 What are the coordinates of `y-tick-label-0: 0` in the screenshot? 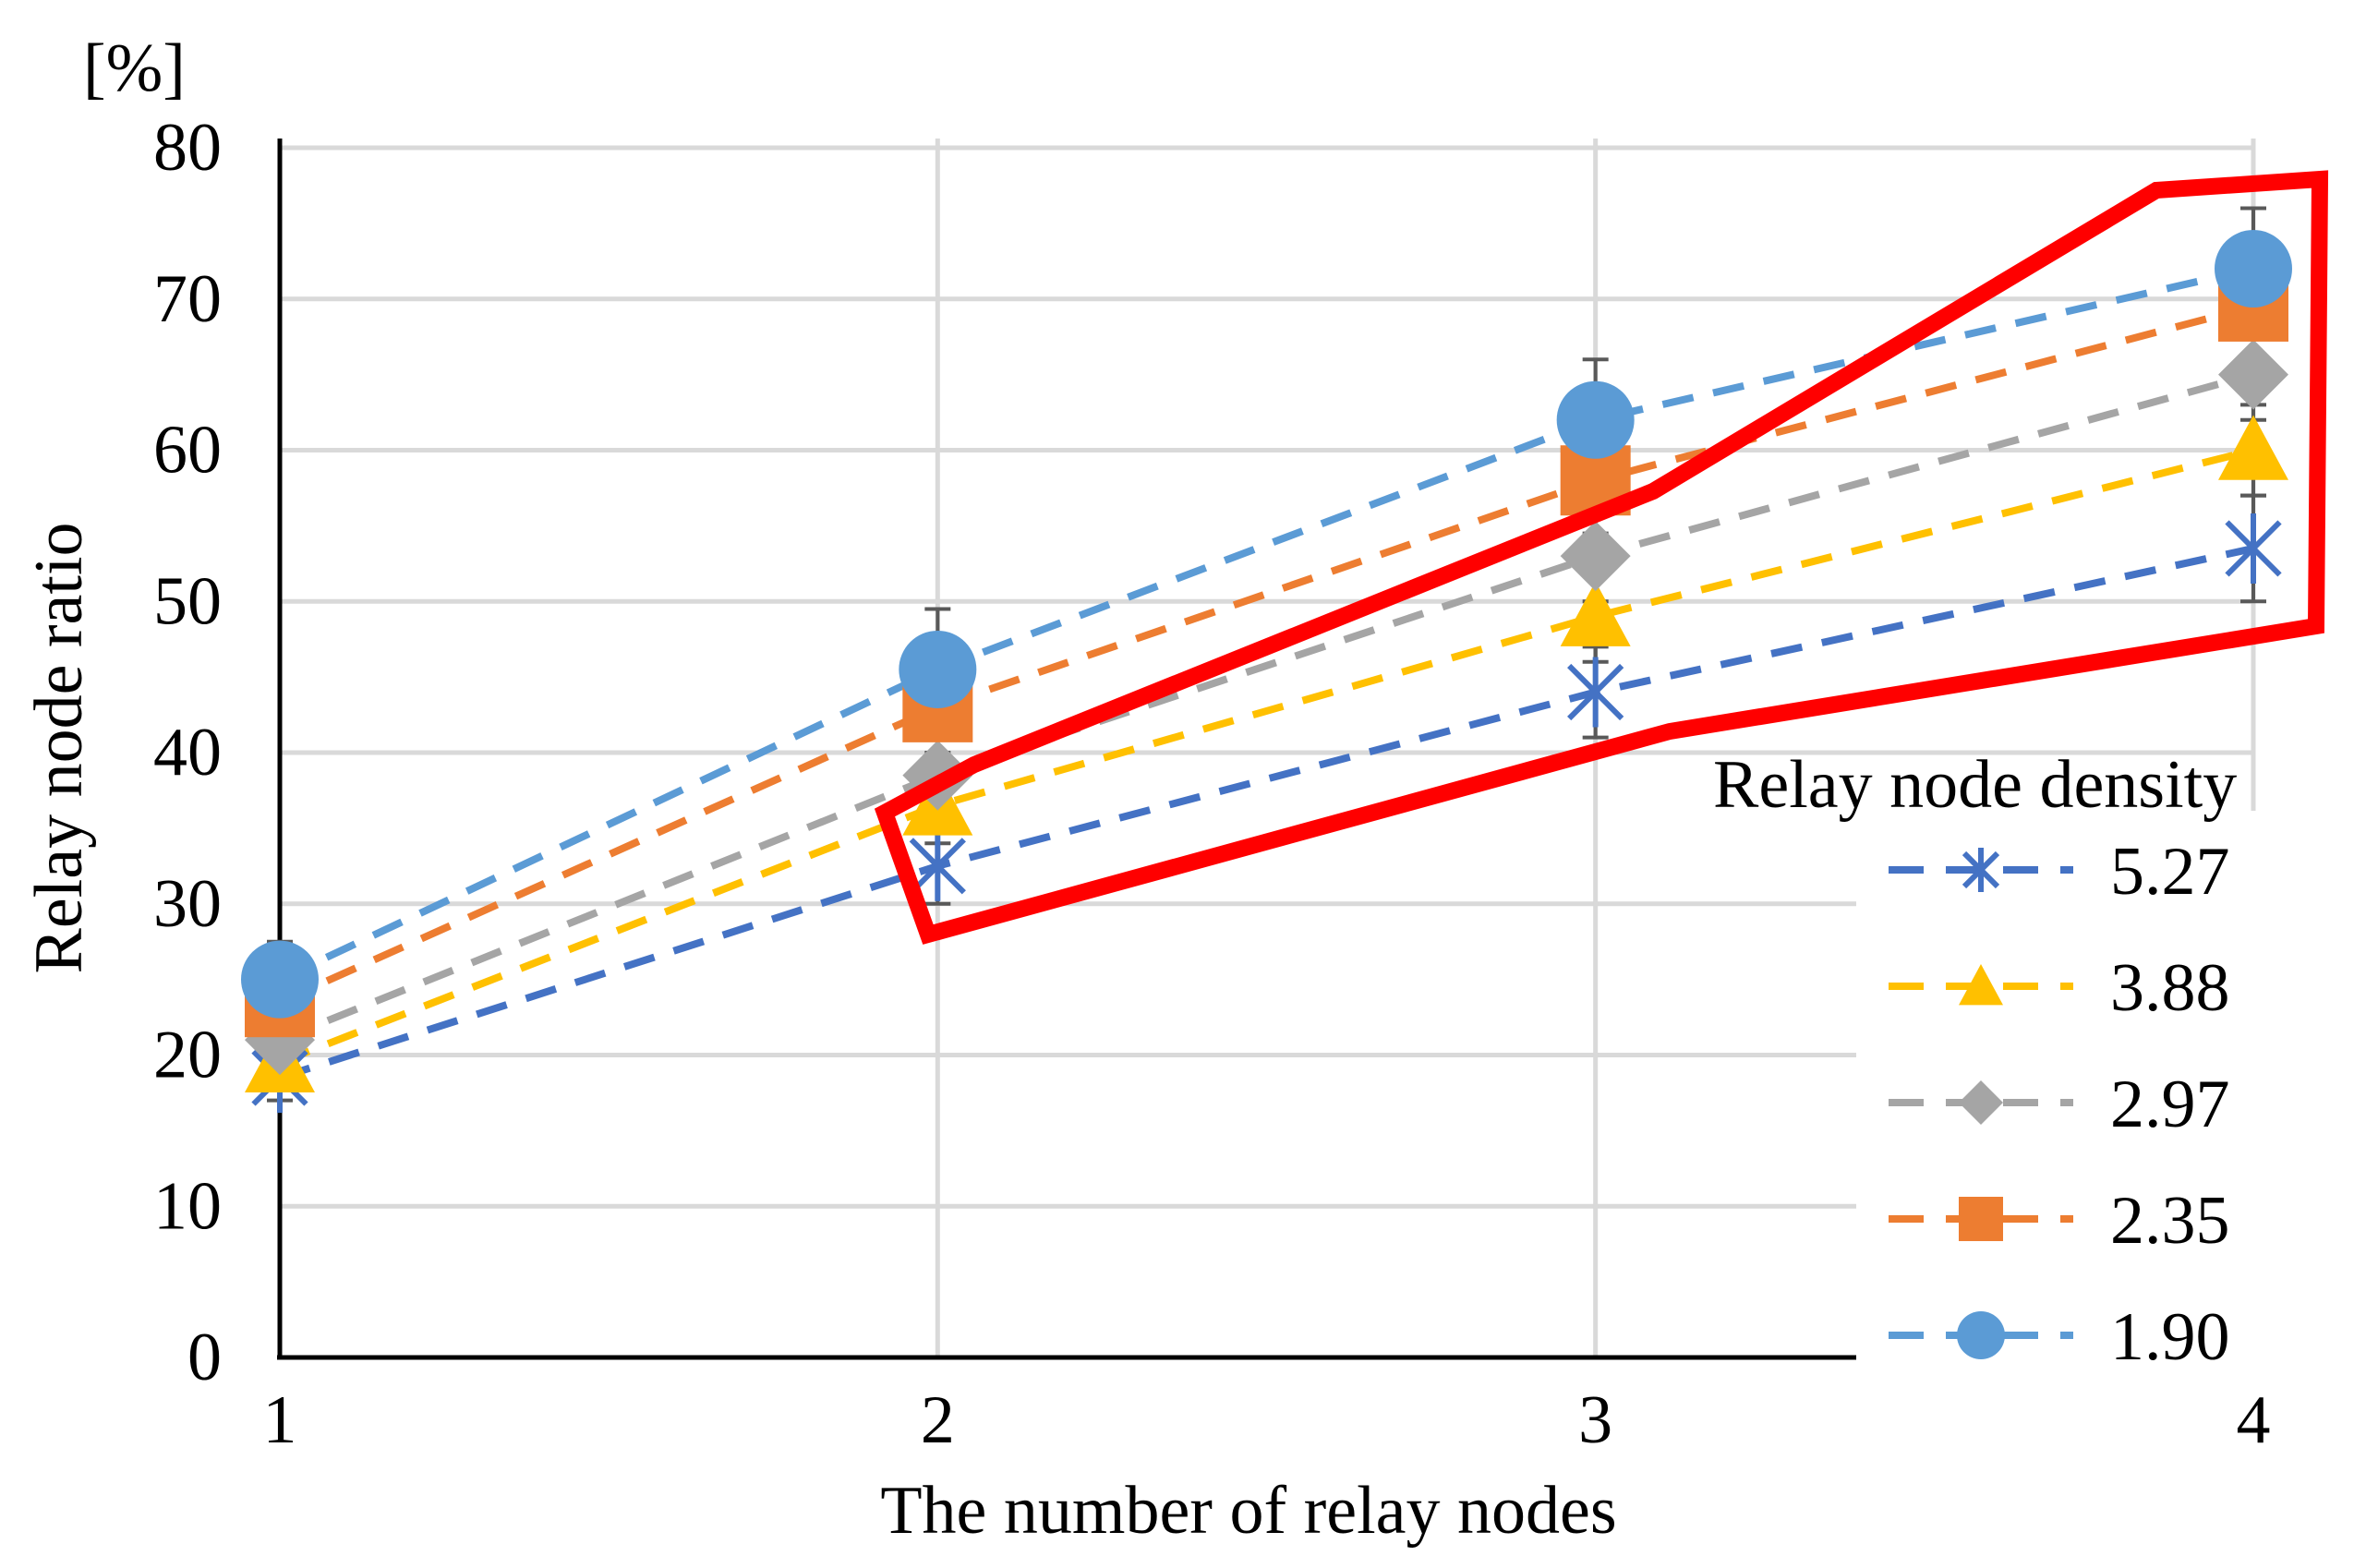 It's located at (204, 1357).